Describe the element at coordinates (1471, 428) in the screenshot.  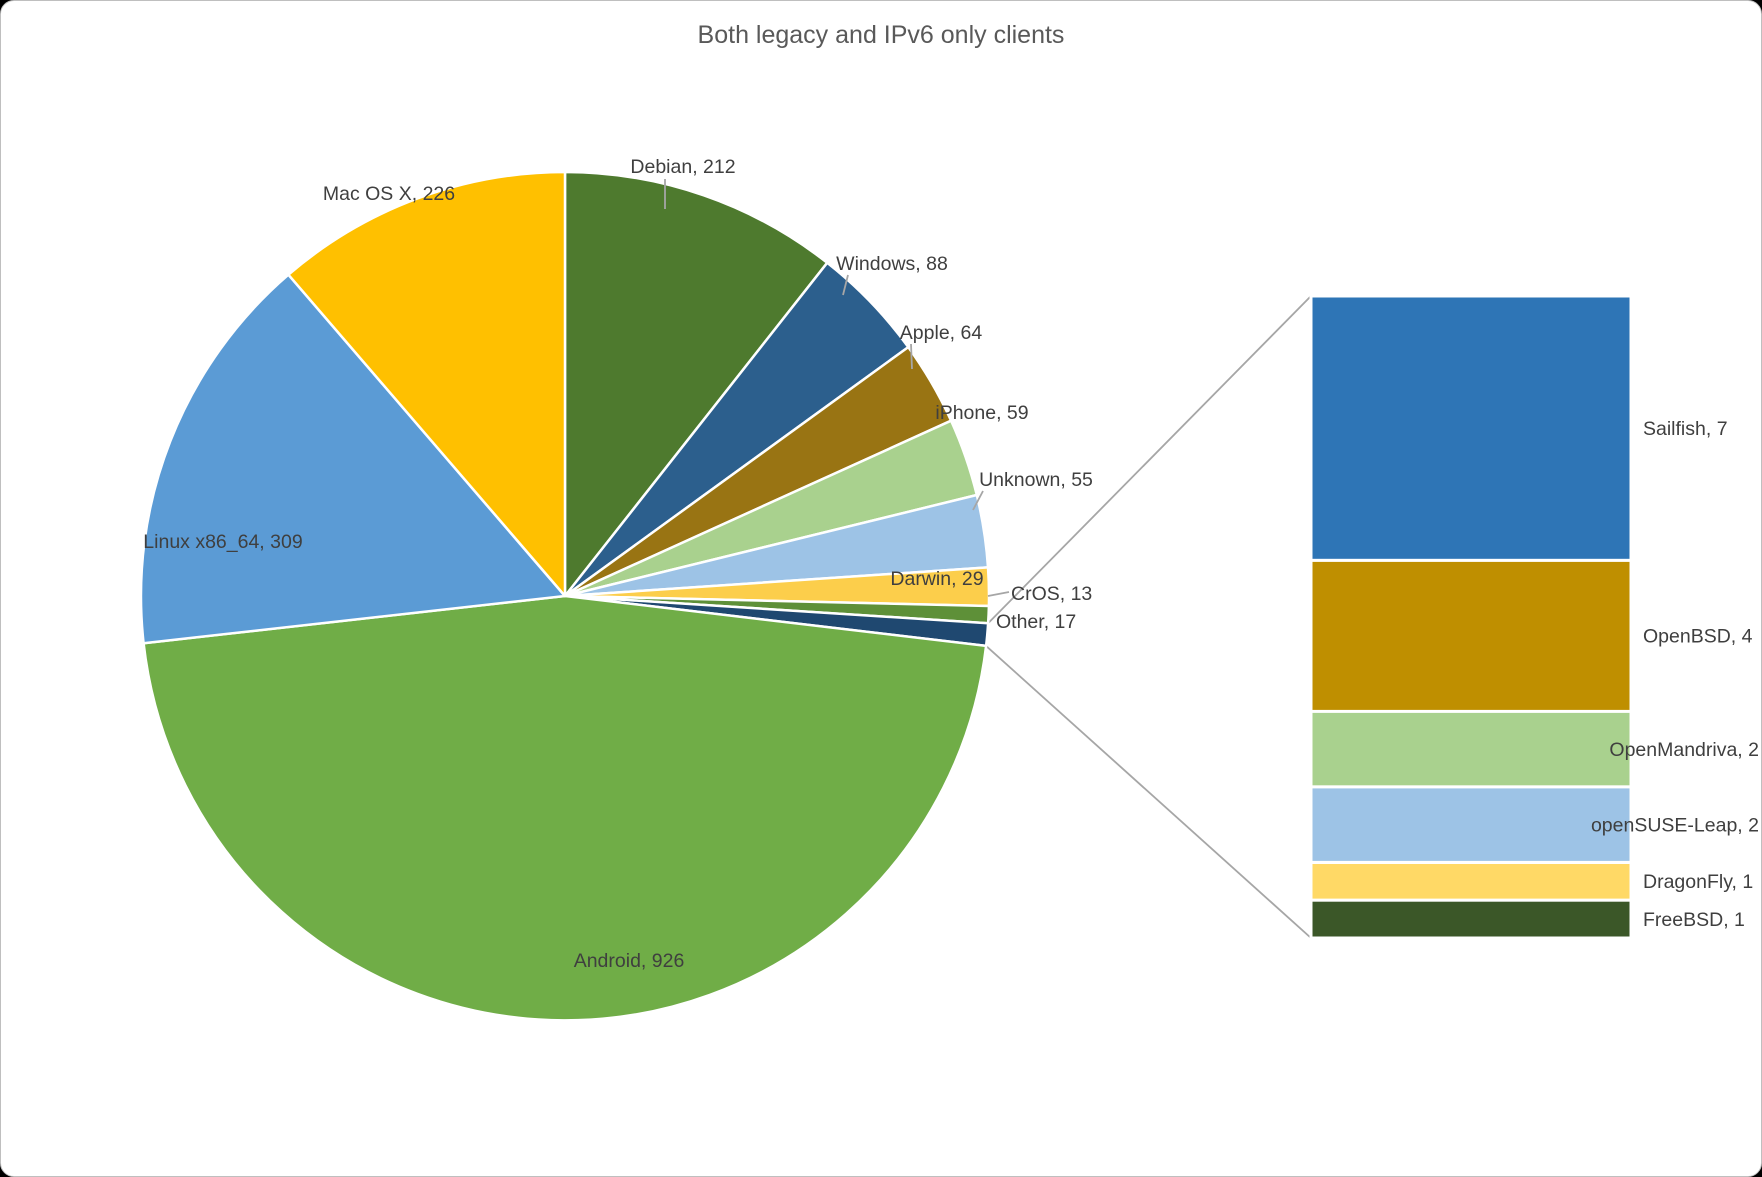
I see `bar-segment-sailfish` at that location.